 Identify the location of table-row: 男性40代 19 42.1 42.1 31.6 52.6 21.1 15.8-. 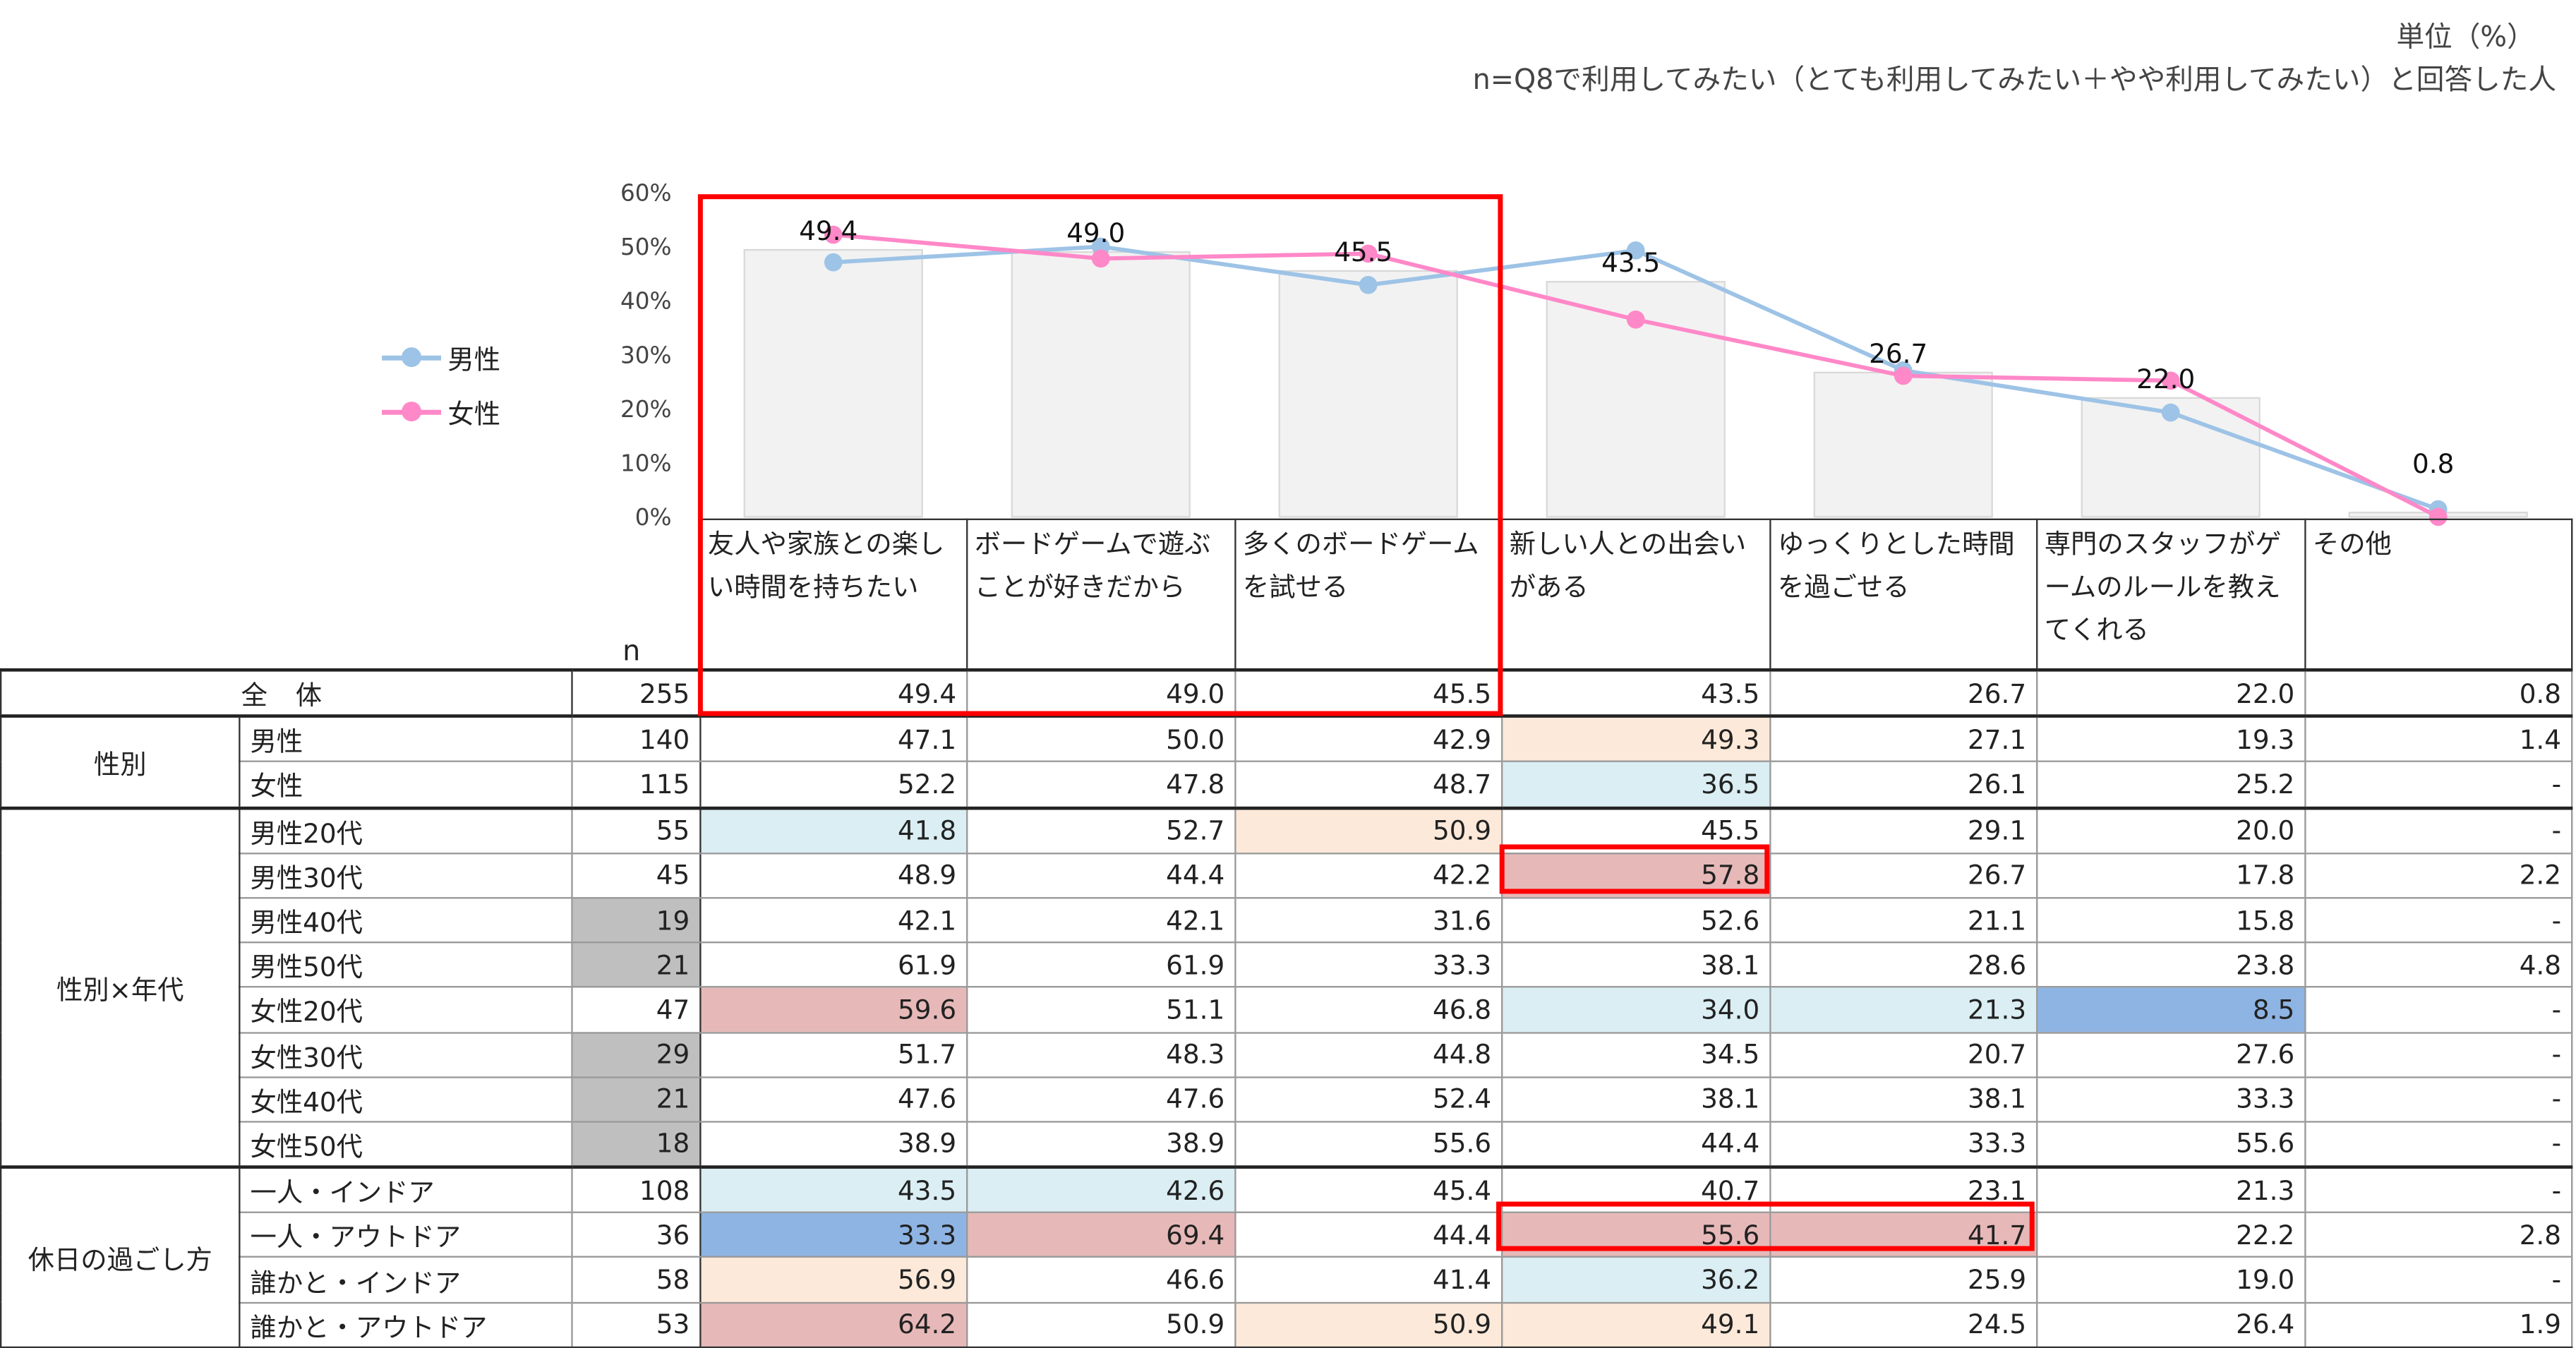
(1287, 920).